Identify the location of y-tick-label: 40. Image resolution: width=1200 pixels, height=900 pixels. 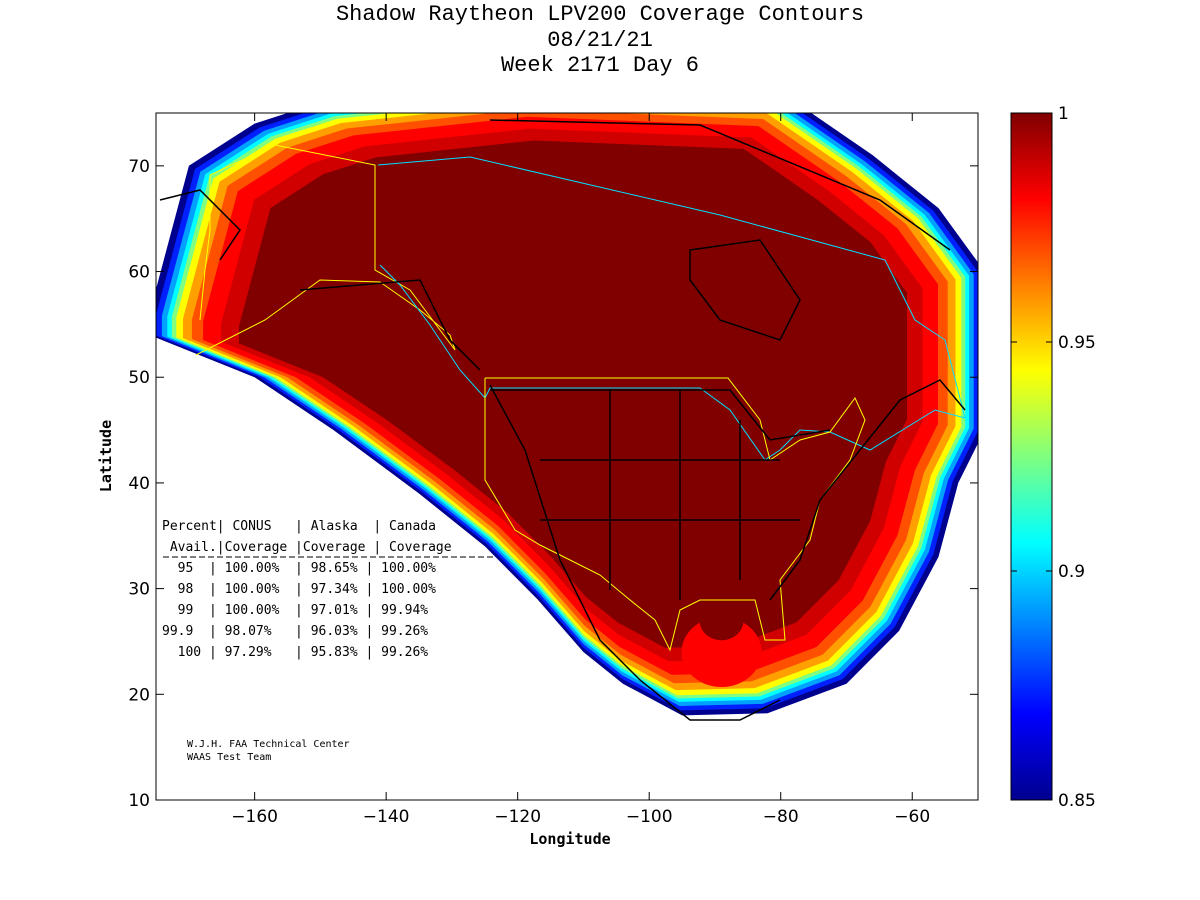
(139, 484).